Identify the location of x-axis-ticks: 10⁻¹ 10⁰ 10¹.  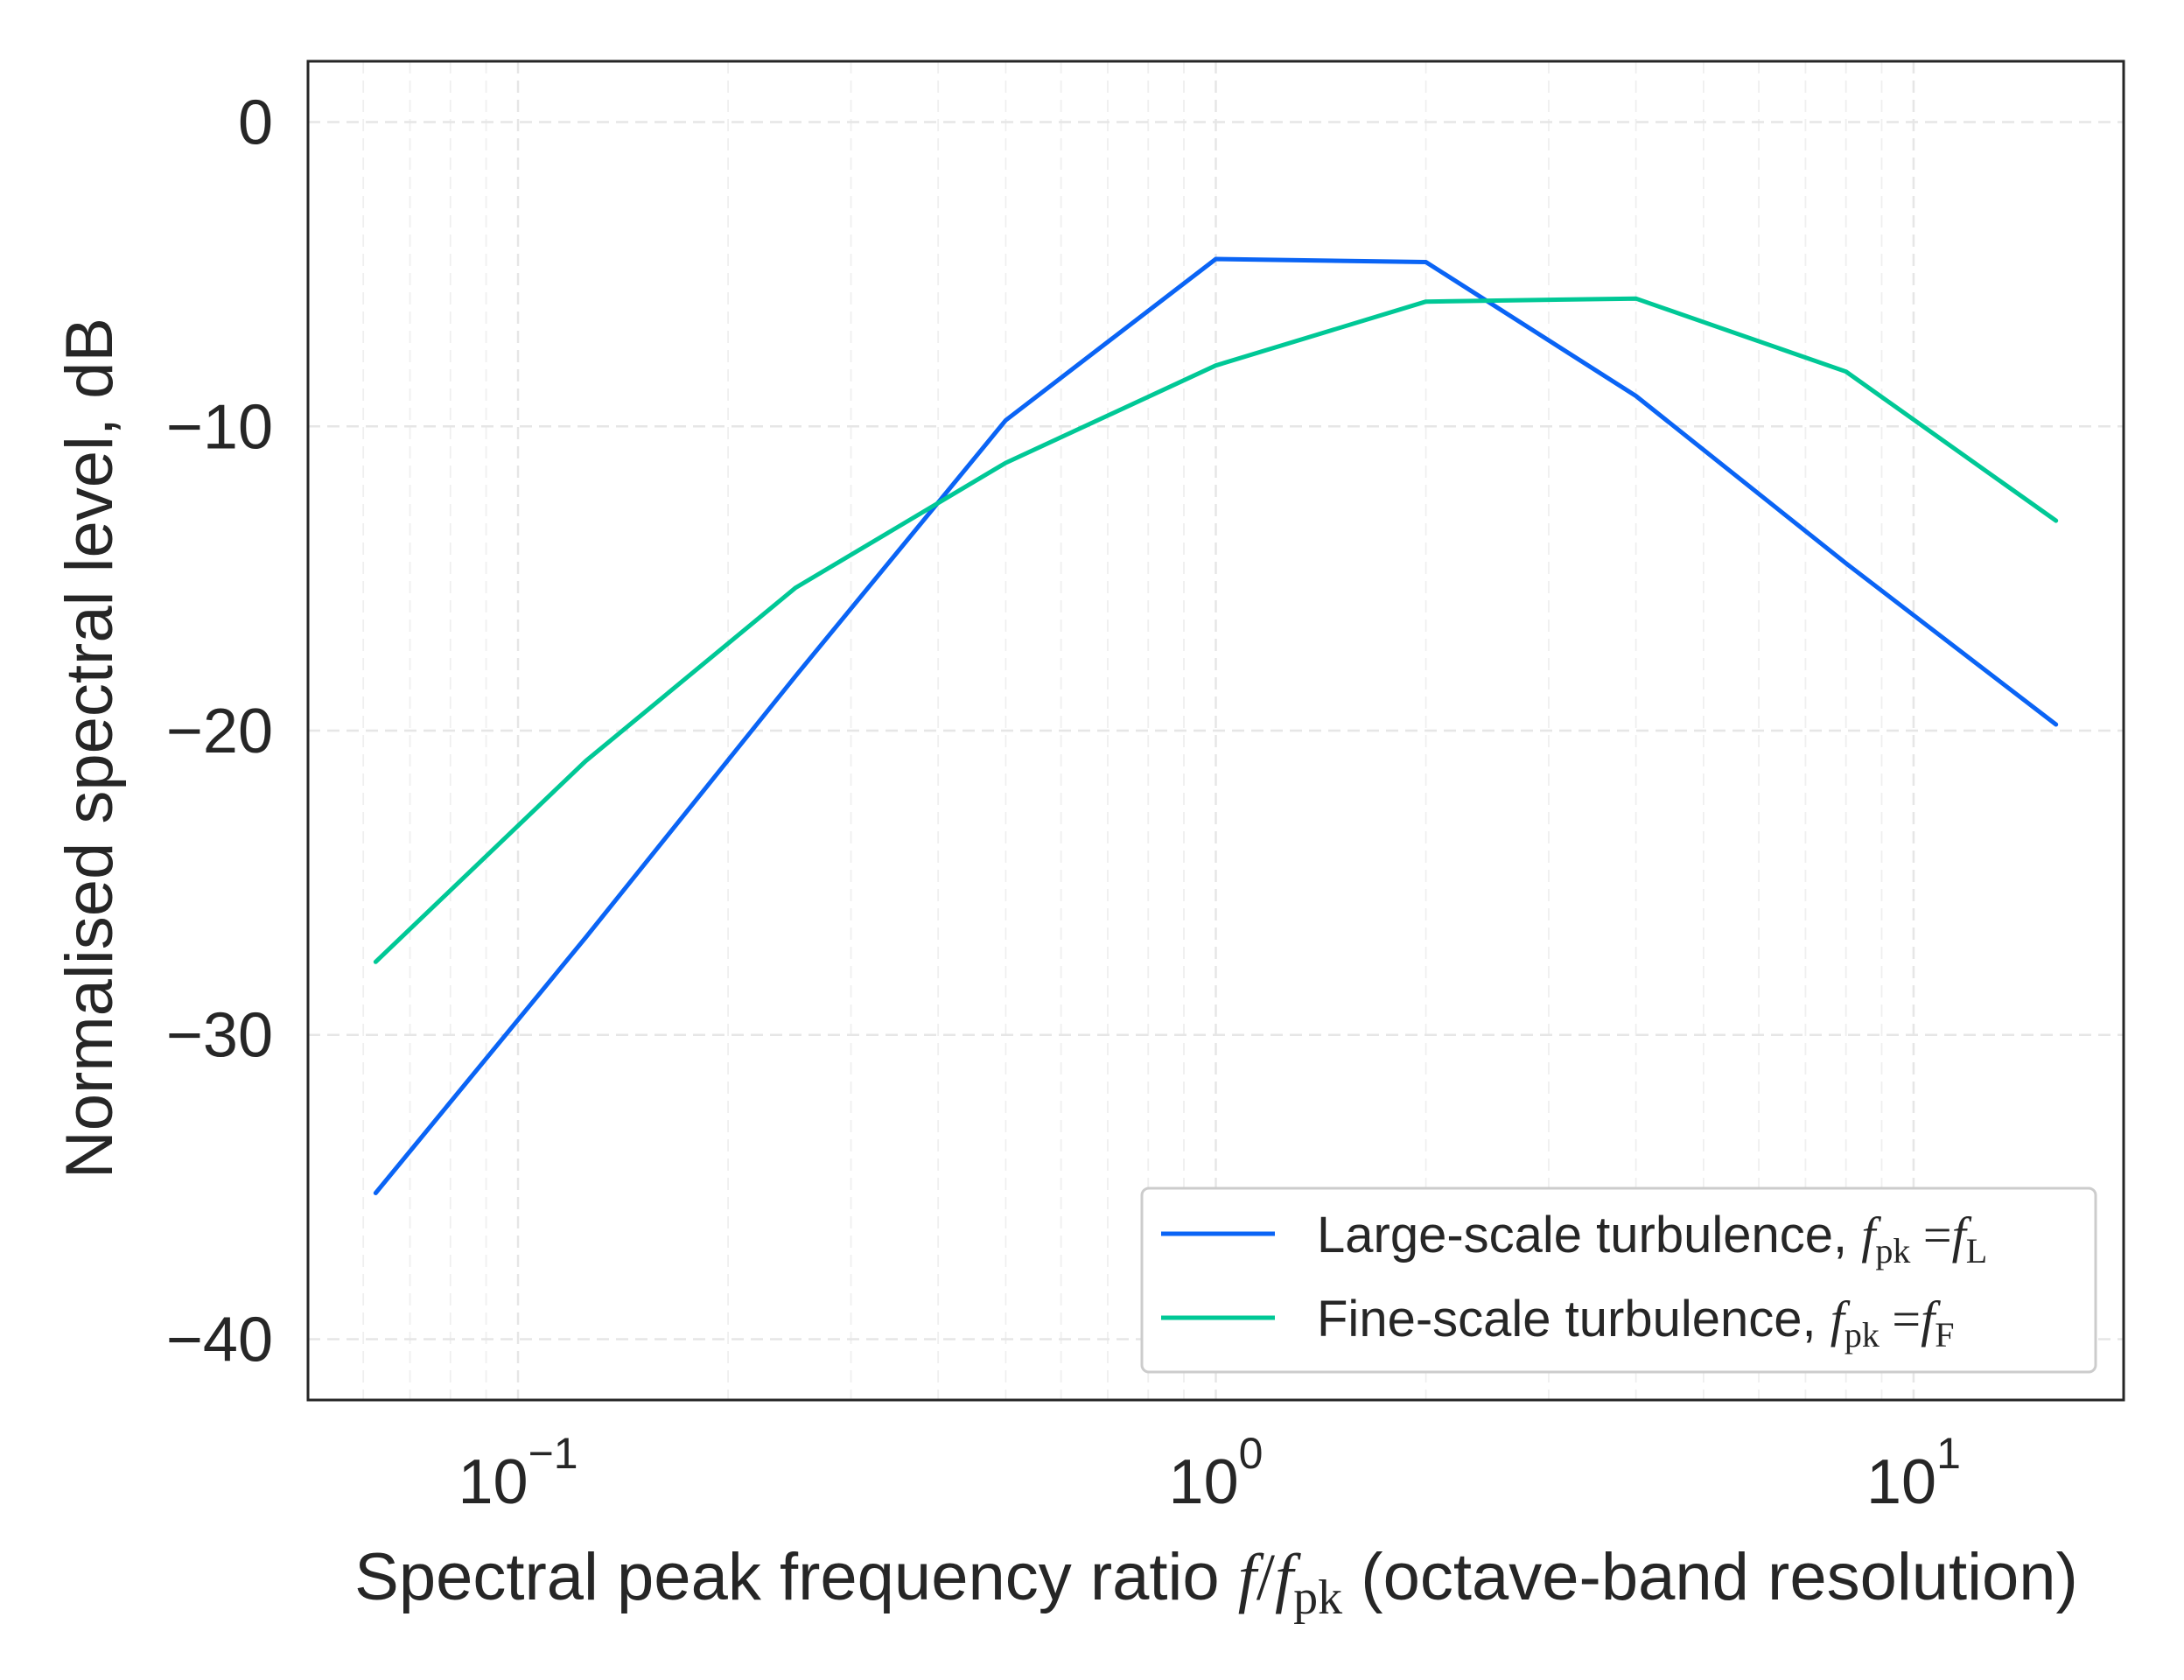
(1209, 1473).